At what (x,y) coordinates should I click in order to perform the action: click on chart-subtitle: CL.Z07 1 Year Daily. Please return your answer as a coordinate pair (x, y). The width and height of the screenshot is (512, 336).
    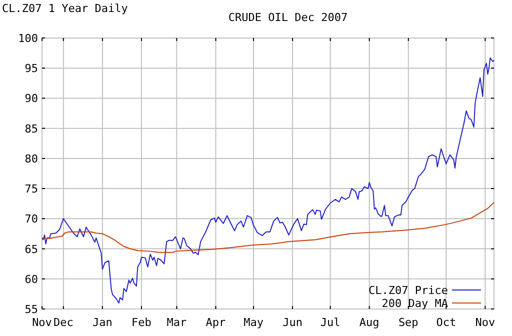
    Looking at the image, I should click on (65, 8).